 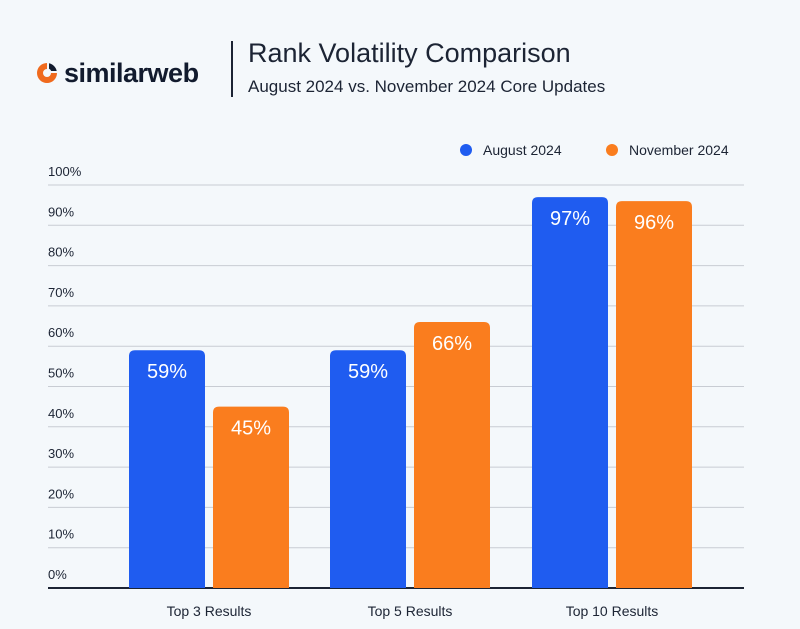 I want to click on y-tick-label: 90%, so click(x=61, y=211).